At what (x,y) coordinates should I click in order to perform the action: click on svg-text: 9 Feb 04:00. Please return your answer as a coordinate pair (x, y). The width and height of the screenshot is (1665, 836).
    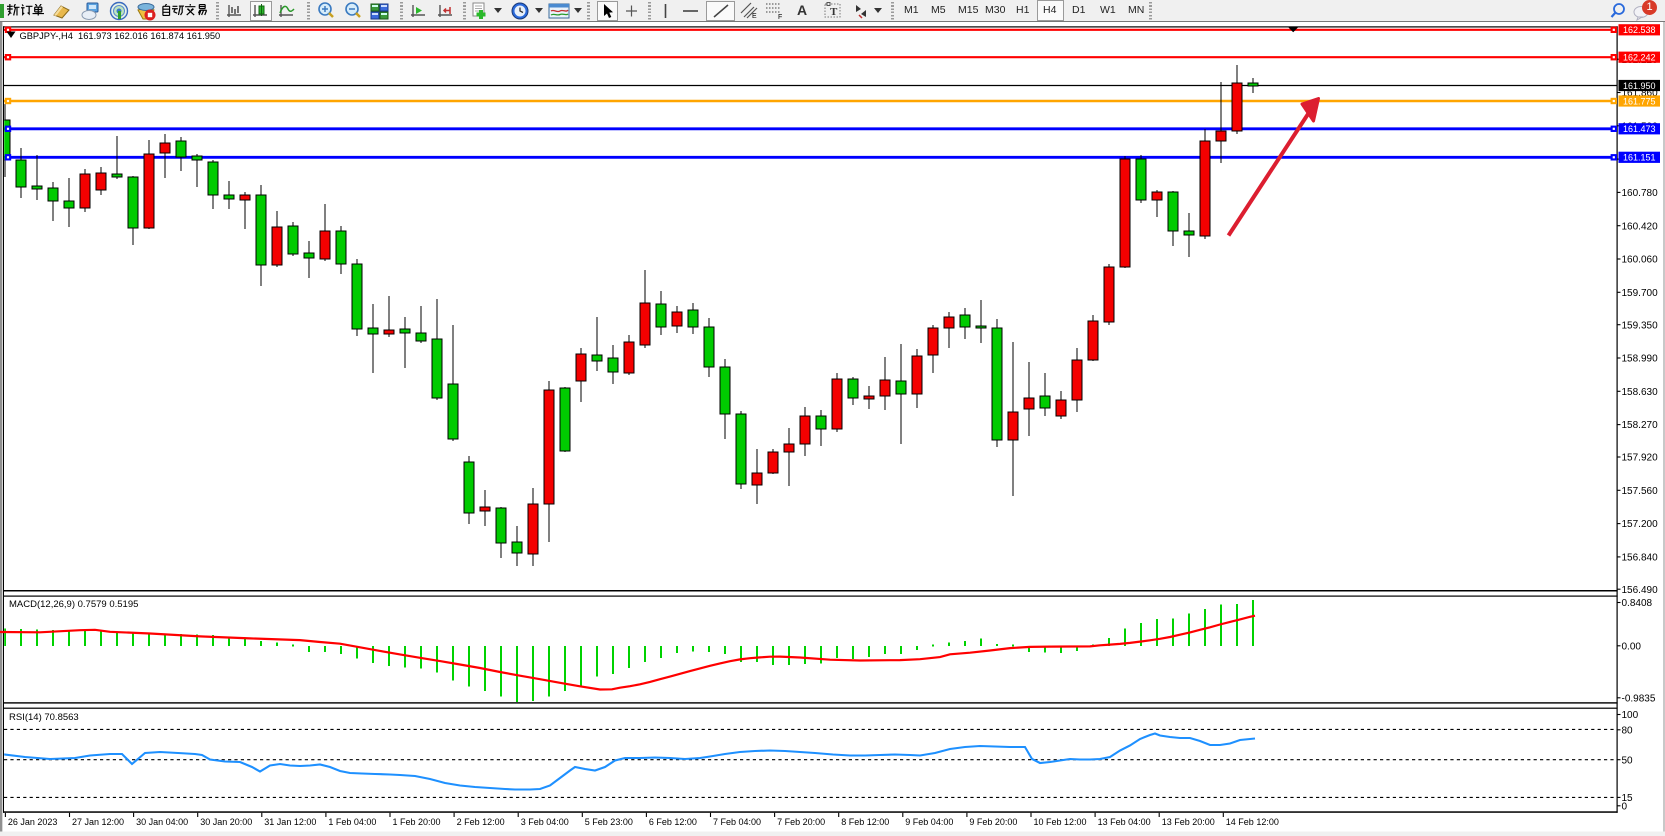
    Looking at the image, I should click on (929, 822).